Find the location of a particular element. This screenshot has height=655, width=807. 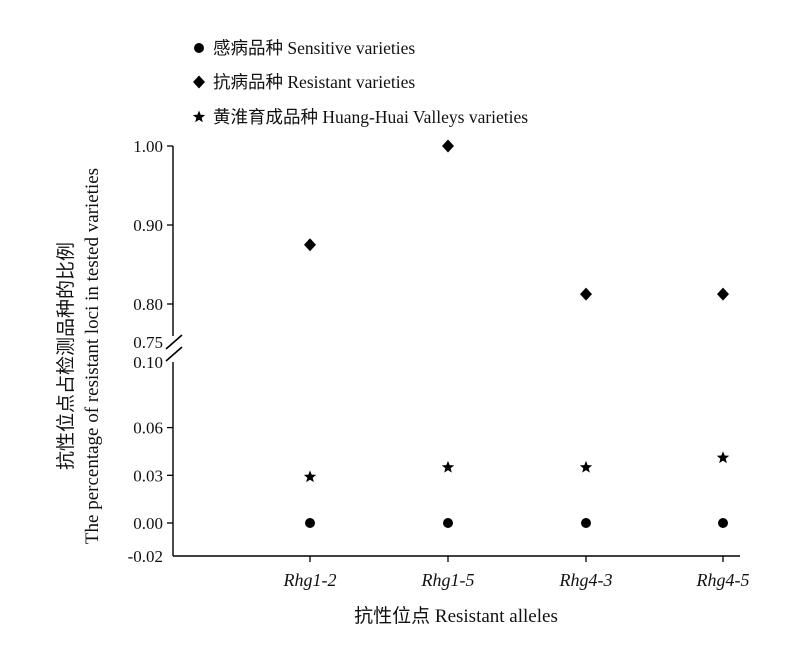

y-tick-label: 0.80 is located at coordinates (148, 304).